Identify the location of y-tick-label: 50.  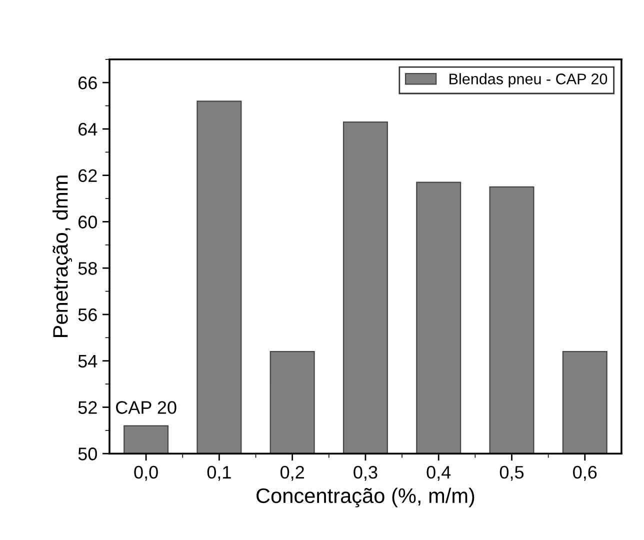
(87, 454).